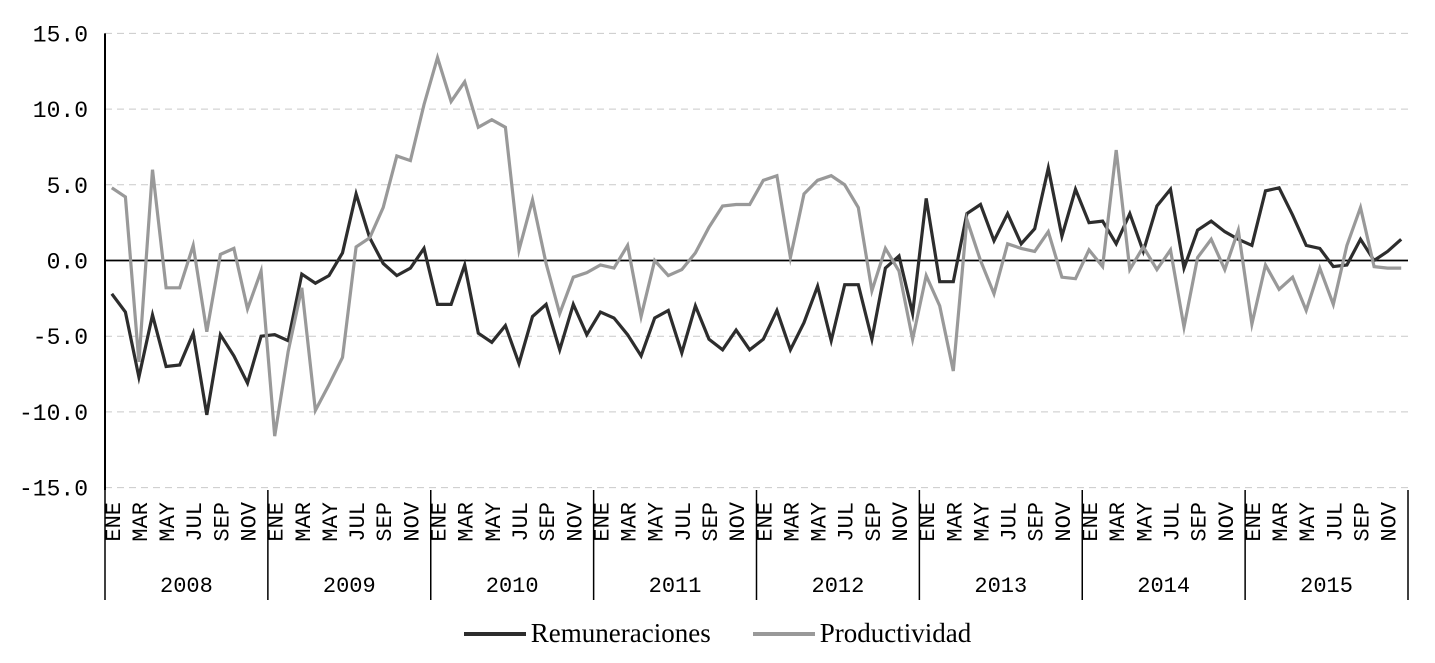  What do you see at coordinates (1163, 586) in the screenshot?
I see `year-label: 2014` at bounding box center [1163, 586].